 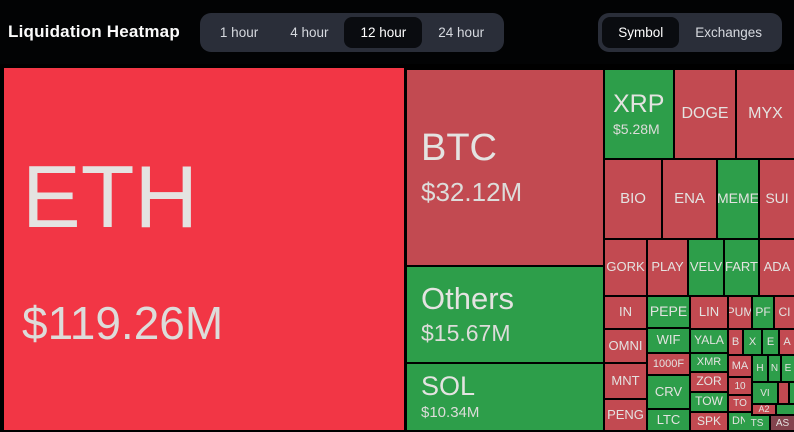 What do you see at coordinates (625, 381) in the screenshot?
I see `treemap-cell-mnt: MNT` at bounding box center [625, 381].